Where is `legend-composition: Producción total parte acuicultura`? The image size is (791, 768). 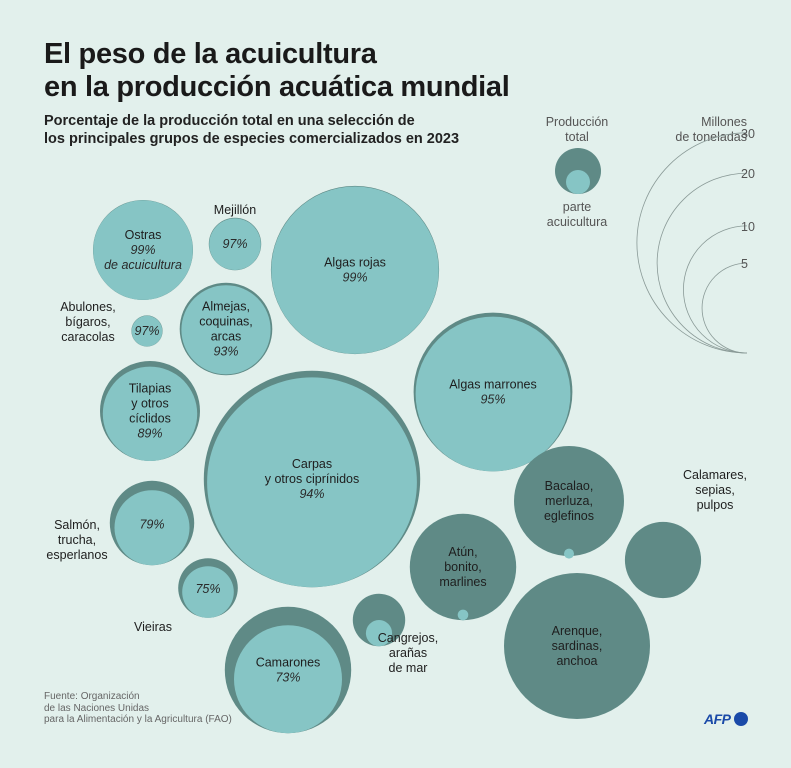 legend-composition: Producción total parte acuicultura is located at coordinates (577, 172).